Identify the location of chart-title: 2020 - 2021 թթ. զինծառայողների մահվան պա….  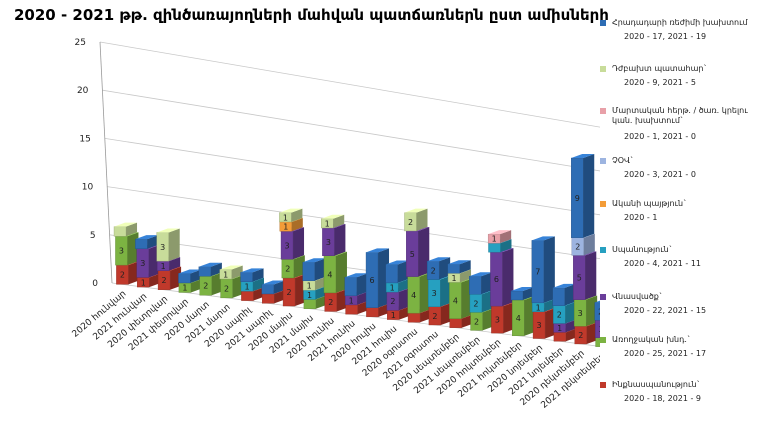
(311, 15).